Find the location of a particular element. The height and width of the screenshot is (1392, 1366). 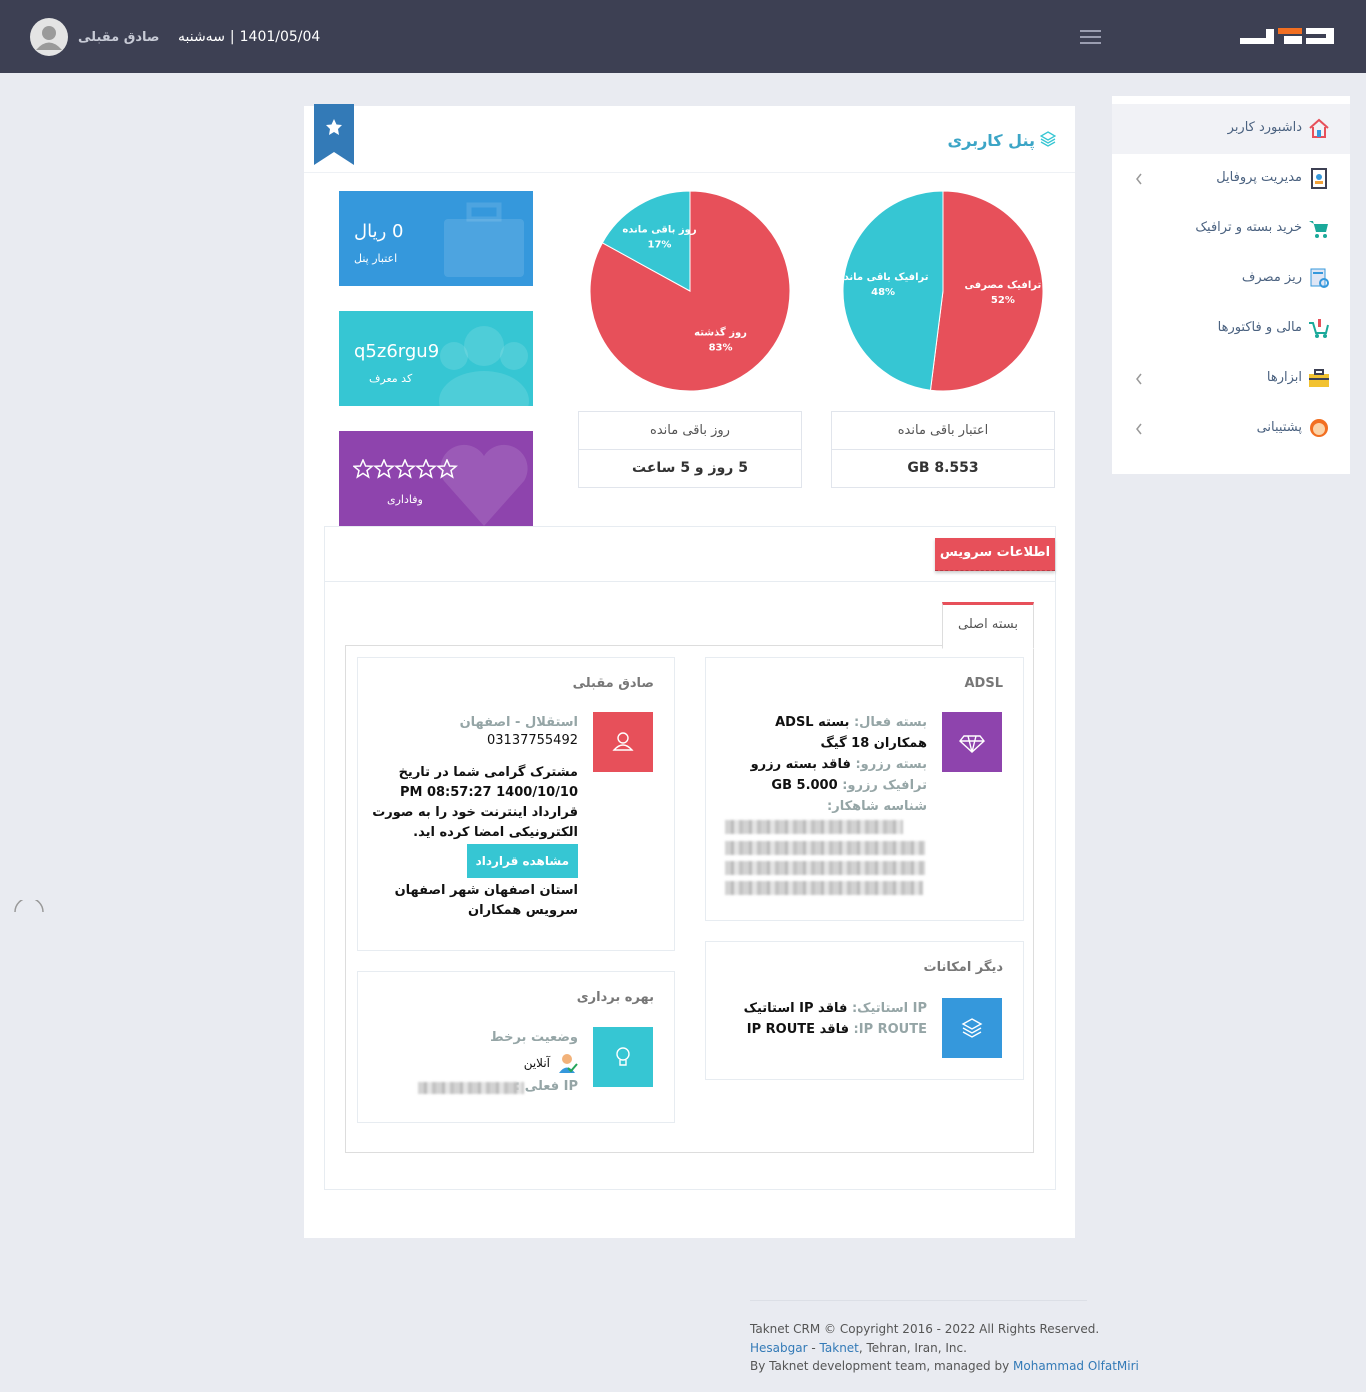

ribbon is located at coordinates (334, 134).